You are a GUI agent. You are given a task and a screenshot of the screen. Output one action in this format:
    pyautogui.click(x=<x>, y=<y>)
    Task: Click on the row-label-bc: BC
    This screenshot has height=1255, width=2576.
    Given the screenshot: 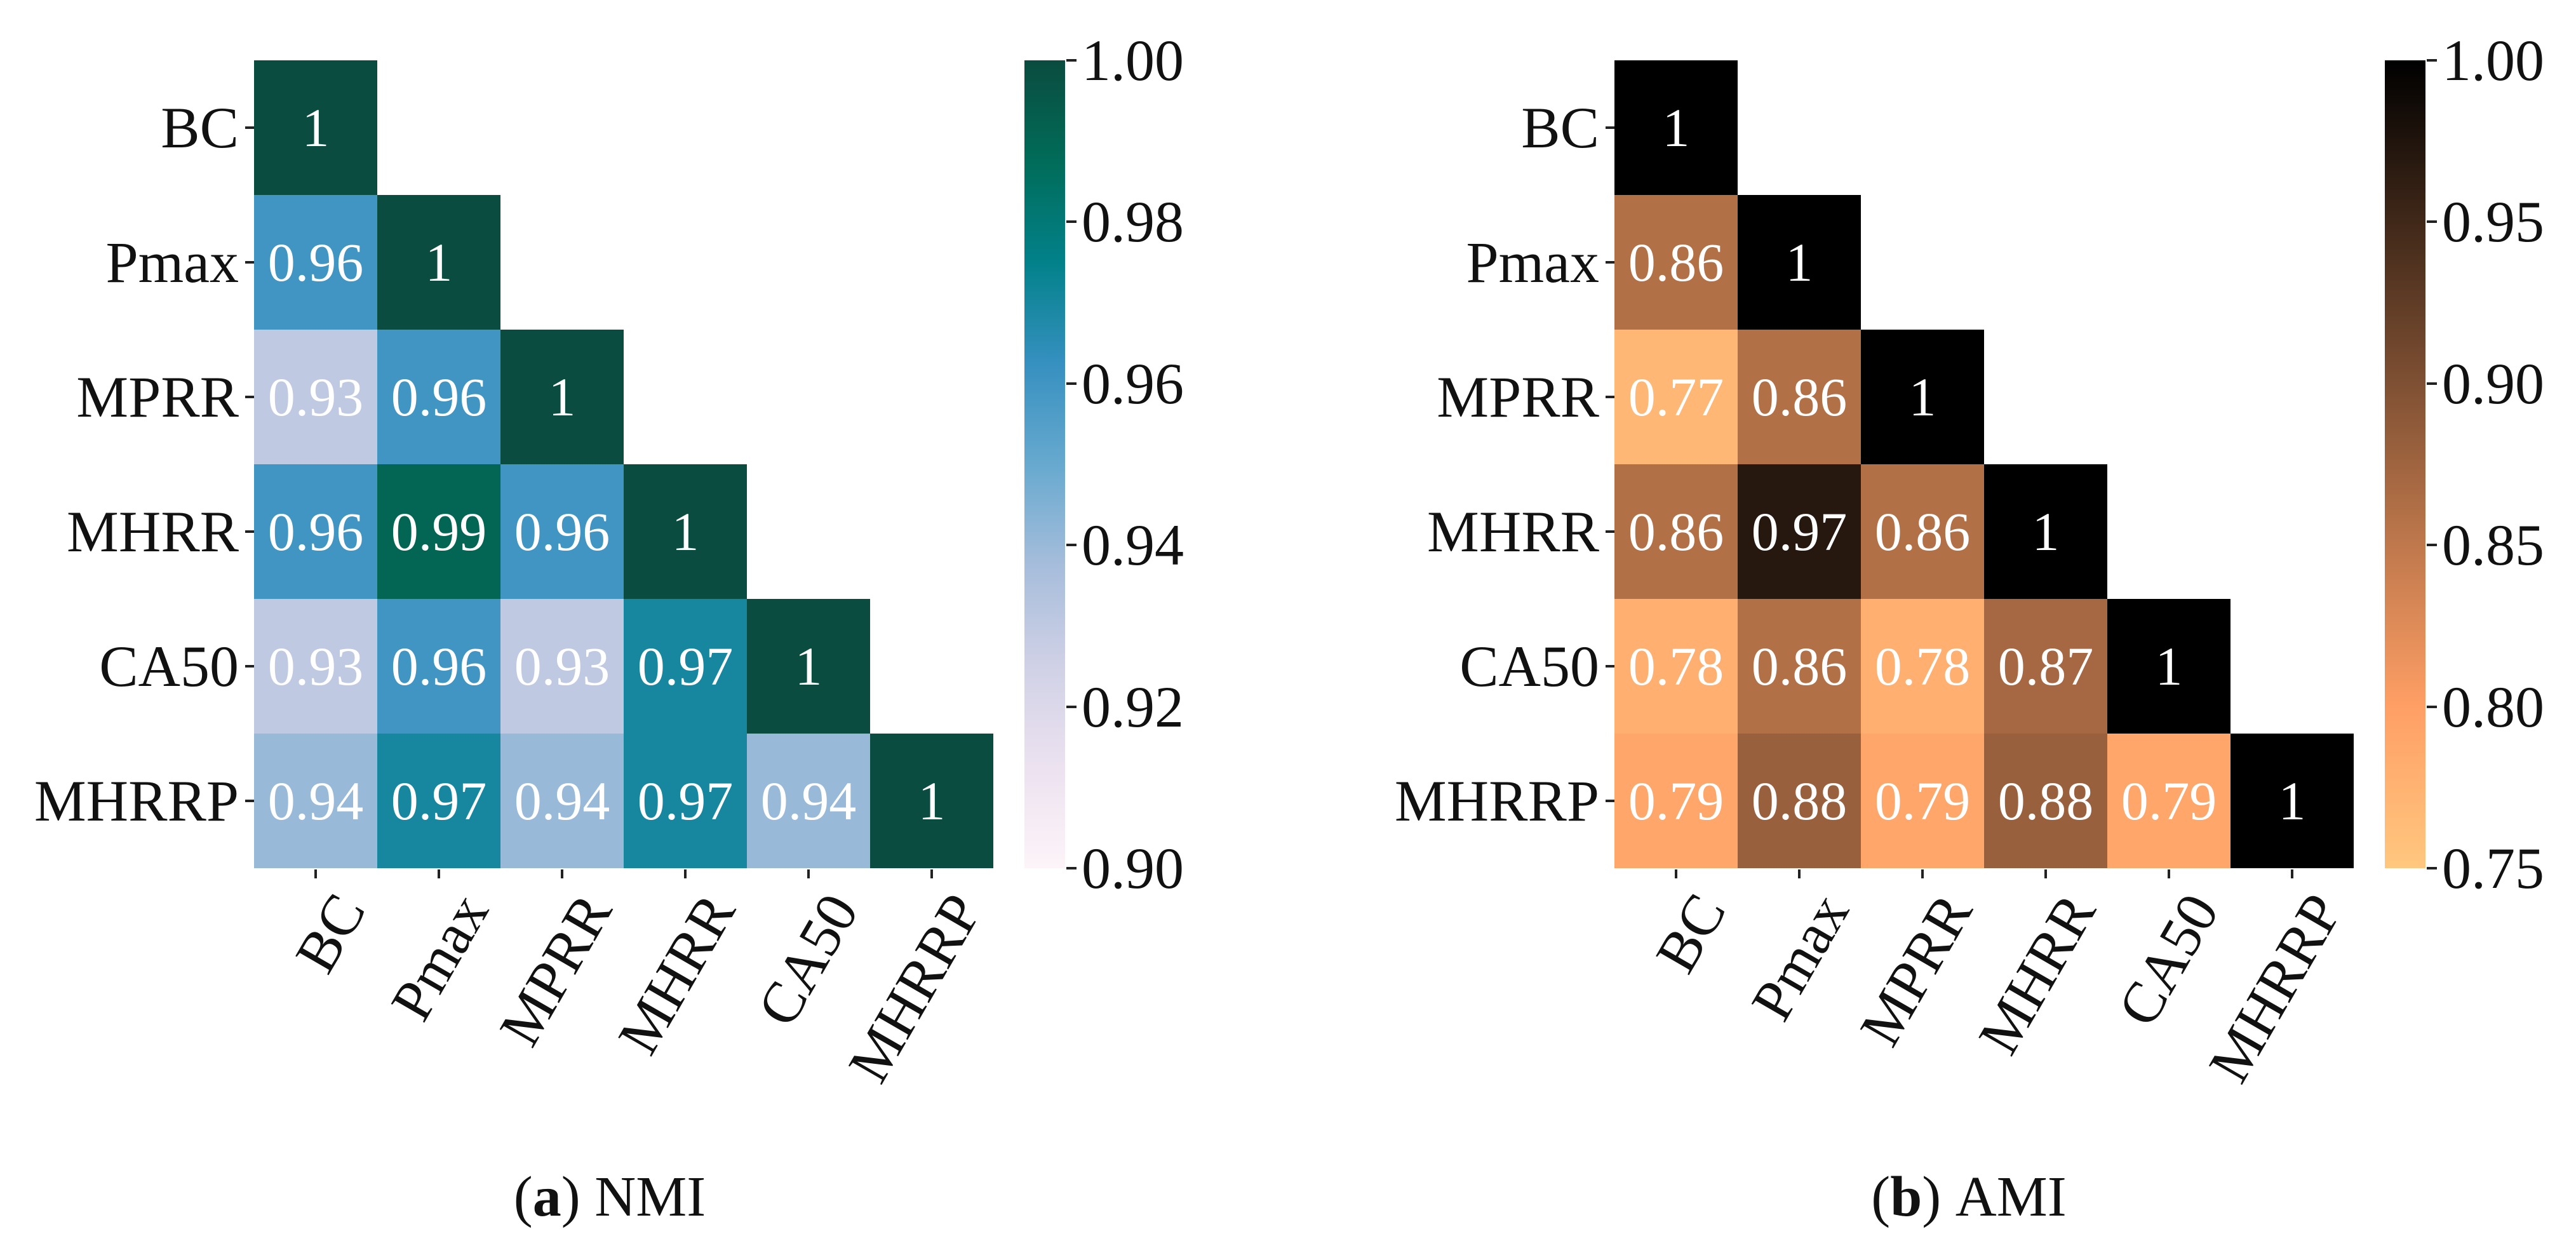 What is the action you would take?
    pyautogui.click(x=200, y=128)
    